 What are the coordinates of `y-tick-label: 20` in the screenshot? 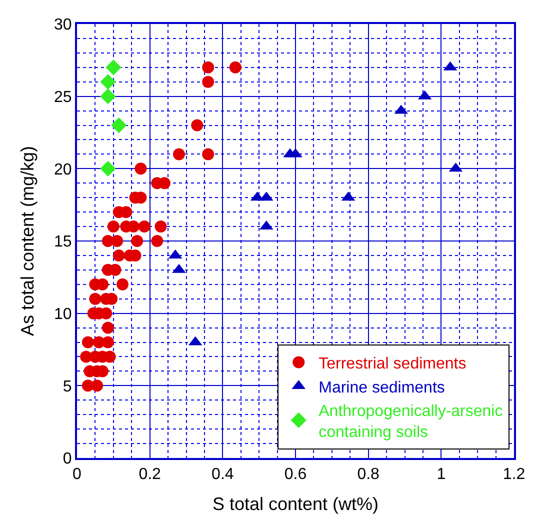 It's located at (63, 169).